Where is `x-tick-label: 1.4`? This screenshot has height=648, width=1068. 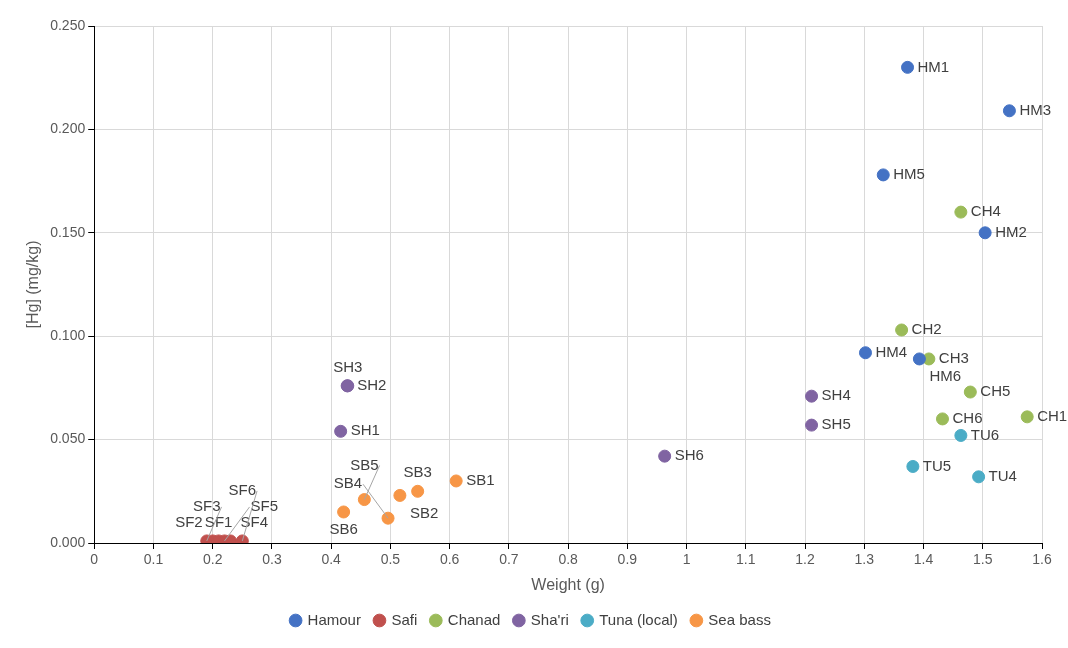 x-tick-label: 1.4 is located at coordinates (923, 559).